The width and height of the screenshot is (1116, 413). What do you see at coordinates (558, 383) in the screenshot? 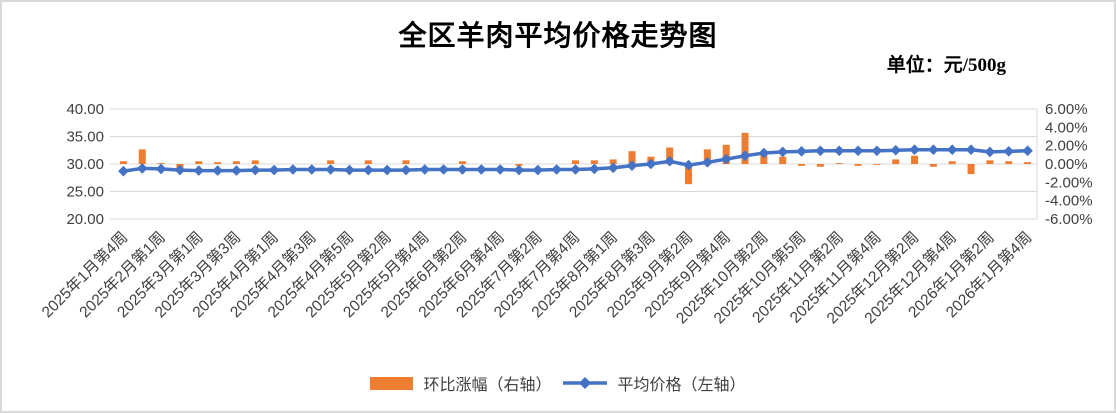
I see `legend: 环比涨幅（右轴） 平均价格（左轴）` at bounding box center [558, 383].